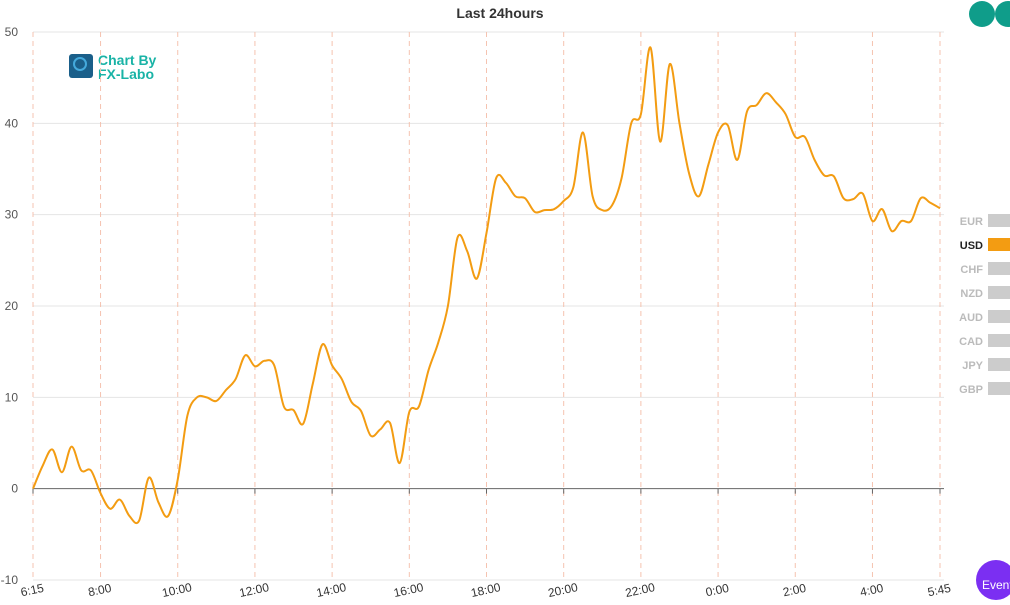  Describe the element at coordinates (972, 366) in the screenshot. I see `legend-label: JPY` at that location.